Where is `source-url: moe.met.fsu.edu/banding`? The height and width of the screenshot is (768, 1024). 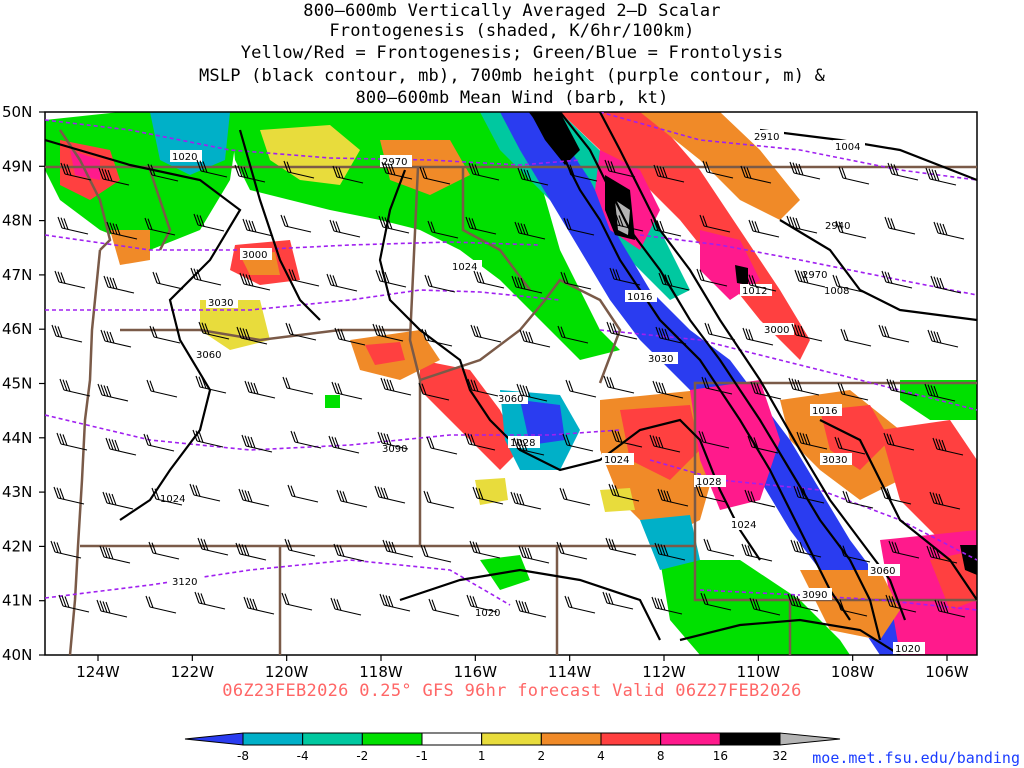
source-url: moe.met.fsu.edu/banding is located at coordinates (916, 758).